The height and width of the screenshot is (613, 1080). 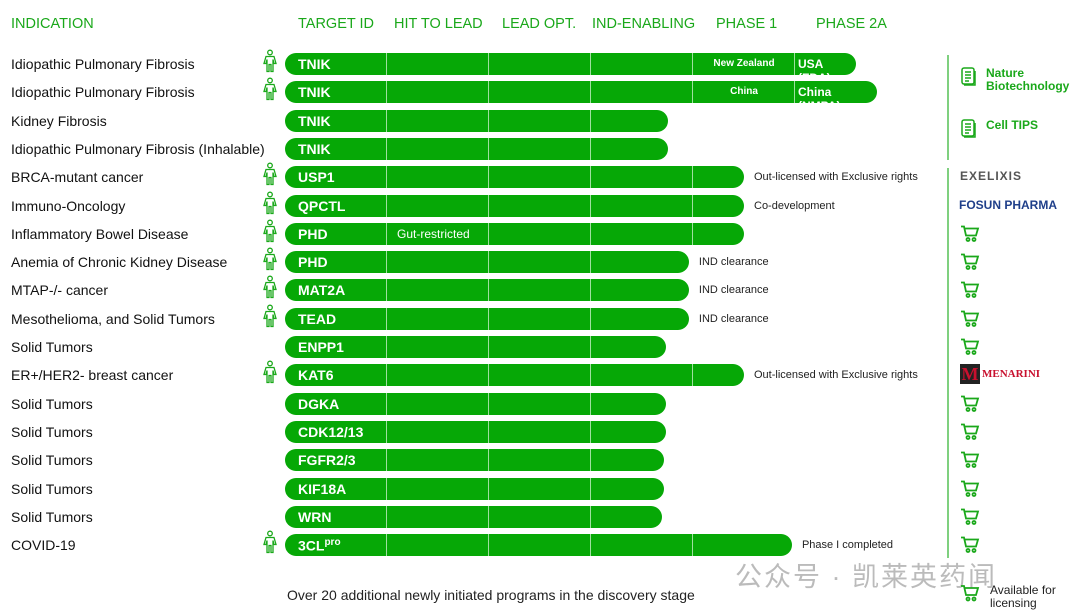 I want to click on target-label: MAT2A, so click(x=321, y=290).